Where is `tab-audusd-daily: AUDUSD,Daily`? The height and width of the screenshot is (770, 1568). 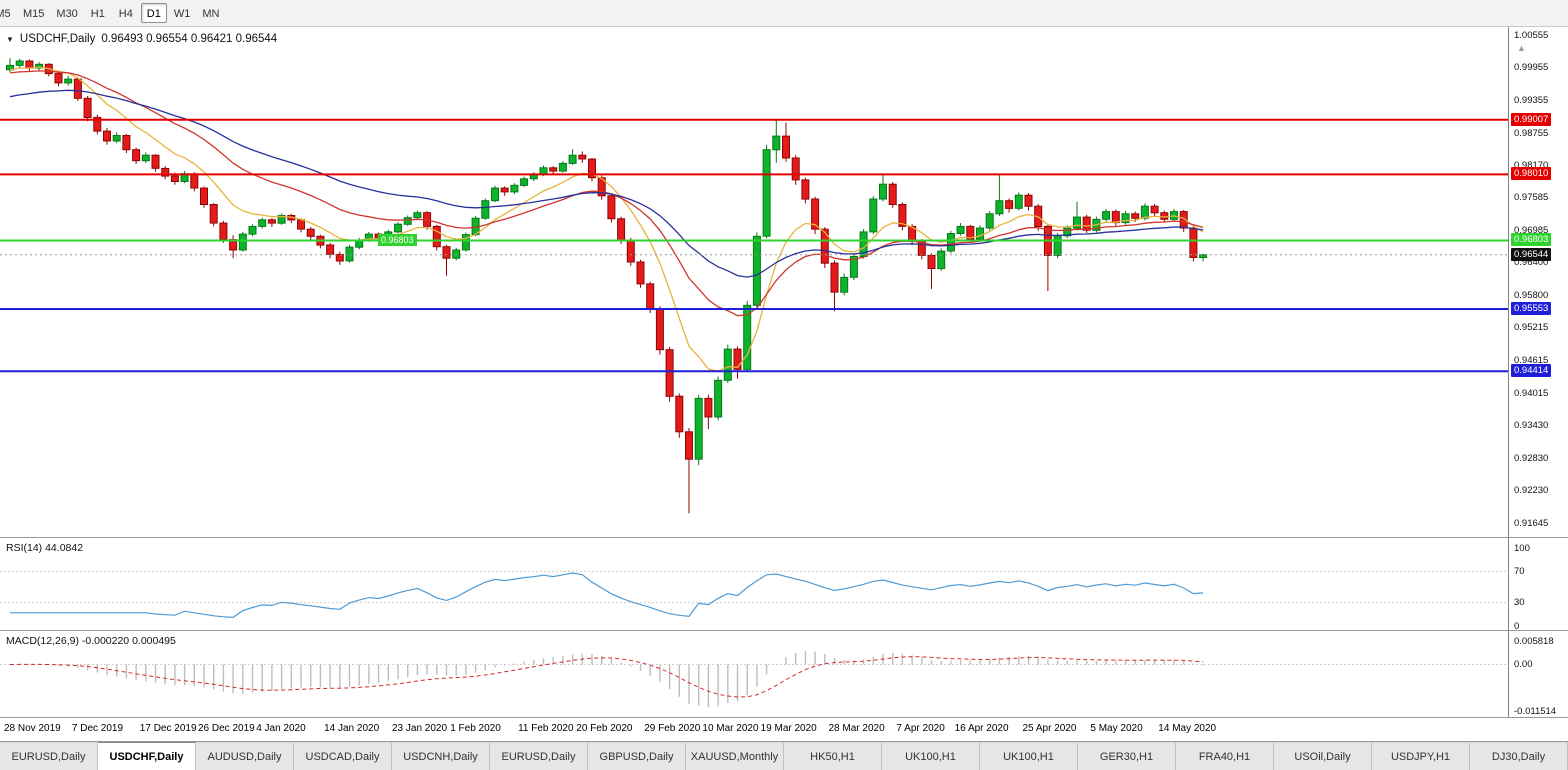
tab-audusd-daily: AUDUSD,Daily is located at coordinates (245, 756).